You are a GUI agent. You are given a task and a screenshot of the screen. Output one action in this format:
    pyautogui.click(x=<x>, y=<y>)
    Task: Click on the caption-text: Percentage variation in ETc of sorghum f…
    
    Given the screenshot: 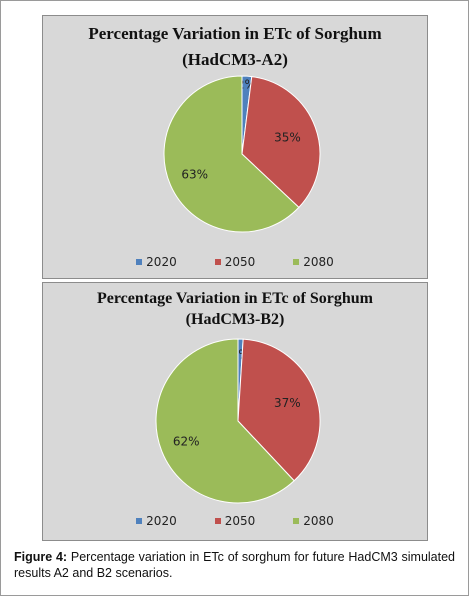 What is the action you would take?
    pyautogui.click(x=234, y=565)
    